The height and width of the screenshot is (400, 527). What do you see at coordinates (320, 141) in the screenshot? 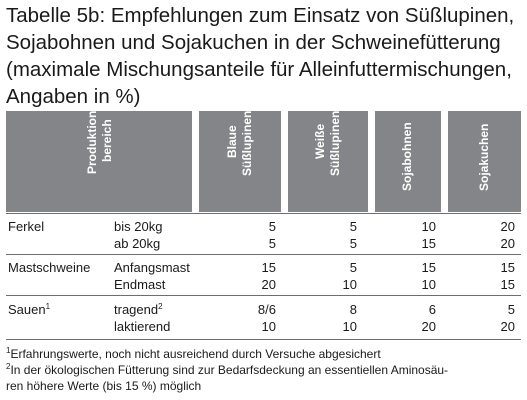
I see `header-label: Weiße` at bounding box center [320, 141].